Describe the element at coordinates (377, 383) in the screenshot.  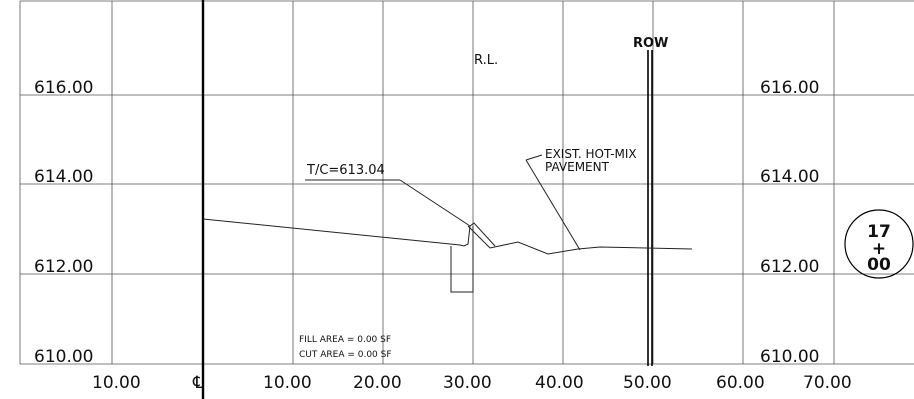
I see `station-label: 20.00` at that location.